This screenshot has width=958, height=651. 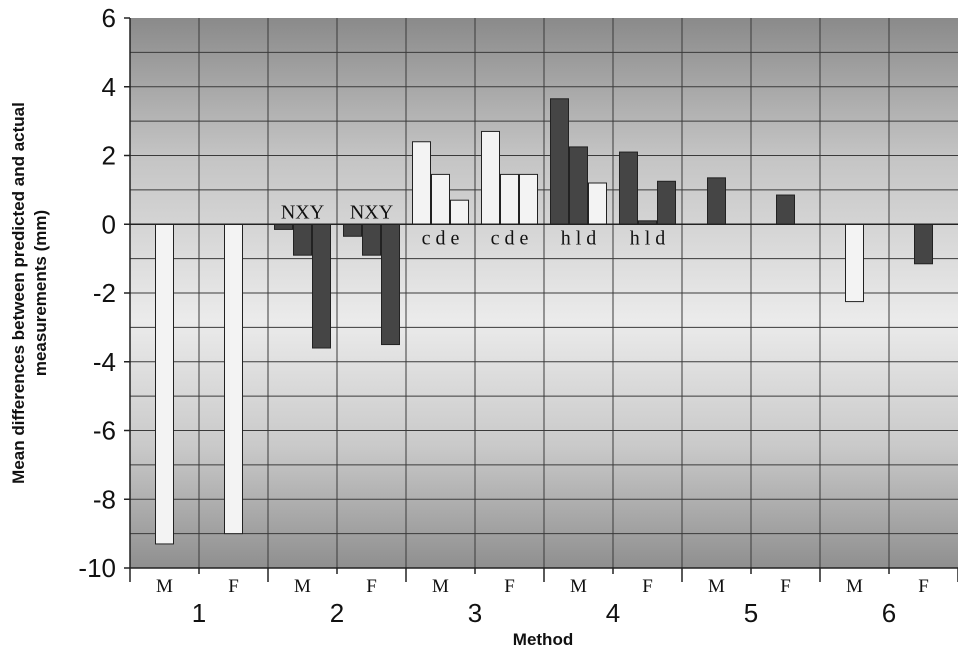 I want to click on y-tick-label: -10, so click(x=97, y=568).